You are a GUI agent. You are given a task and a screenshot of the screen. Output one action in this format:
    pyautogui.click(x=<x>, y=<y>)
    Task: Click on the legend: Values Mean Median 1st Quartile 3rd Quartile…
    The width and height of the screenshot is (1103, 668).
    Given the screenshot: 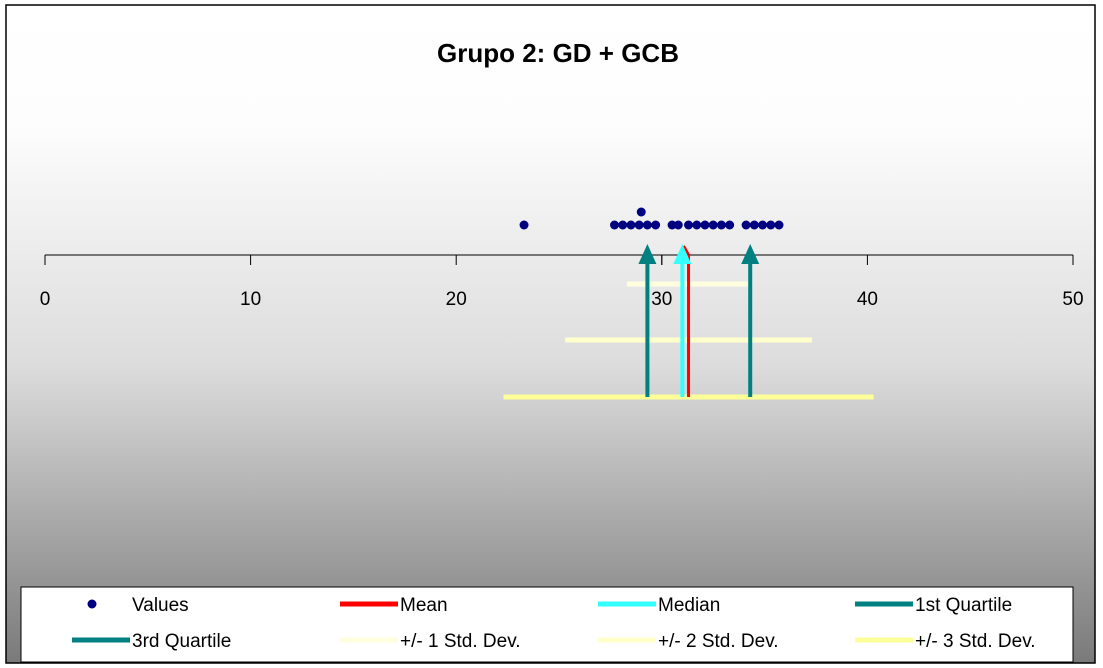 What is the action you would take?
    pyautogui.click(x=547, y=624)
    